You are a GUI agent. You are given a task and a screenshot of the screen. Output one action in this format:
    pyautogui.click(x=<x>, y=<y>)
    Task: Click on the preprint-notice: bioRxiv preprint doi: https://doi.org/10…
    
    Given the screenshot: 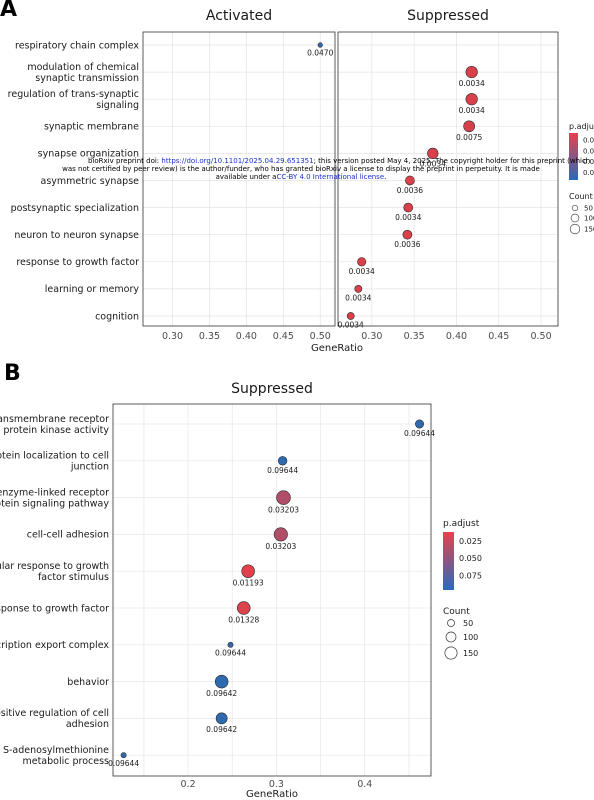 What is the action you would take?
    pyautogui.click(x=326, y=169)
    